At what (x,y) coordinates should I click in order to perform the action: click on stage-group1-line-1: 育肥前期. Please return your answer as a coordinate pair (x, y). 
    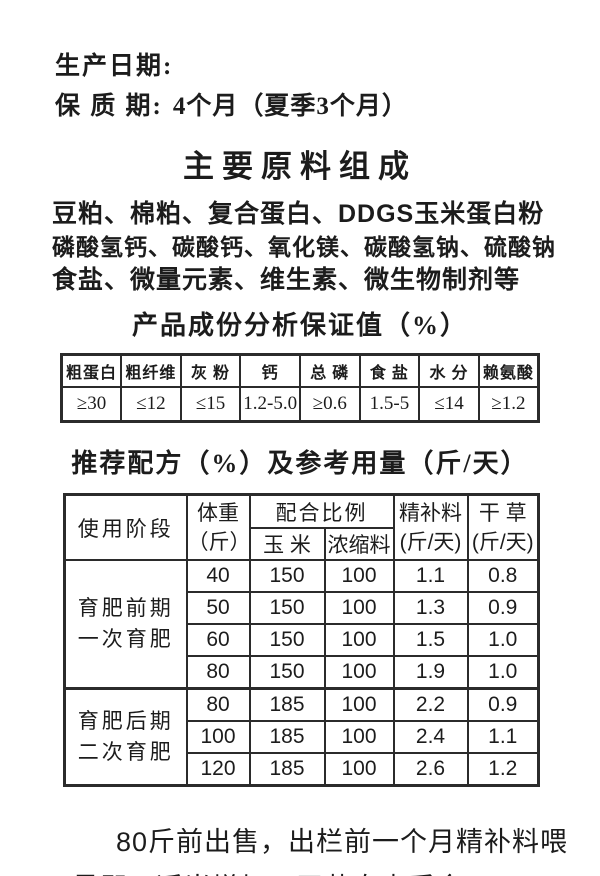
    Looking at the image, I should click on (125, 608).